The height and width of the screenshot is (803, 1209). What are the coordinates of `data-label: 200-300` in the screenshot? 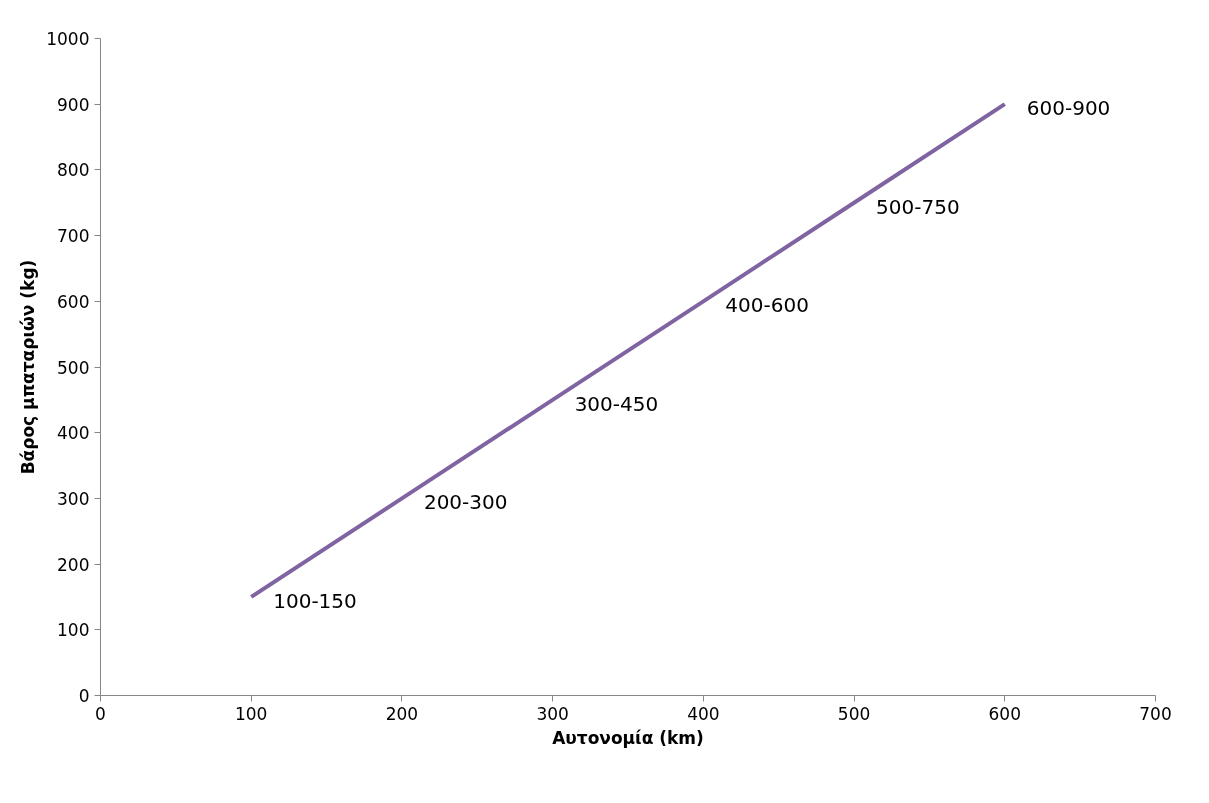 It's located at (465, 502).